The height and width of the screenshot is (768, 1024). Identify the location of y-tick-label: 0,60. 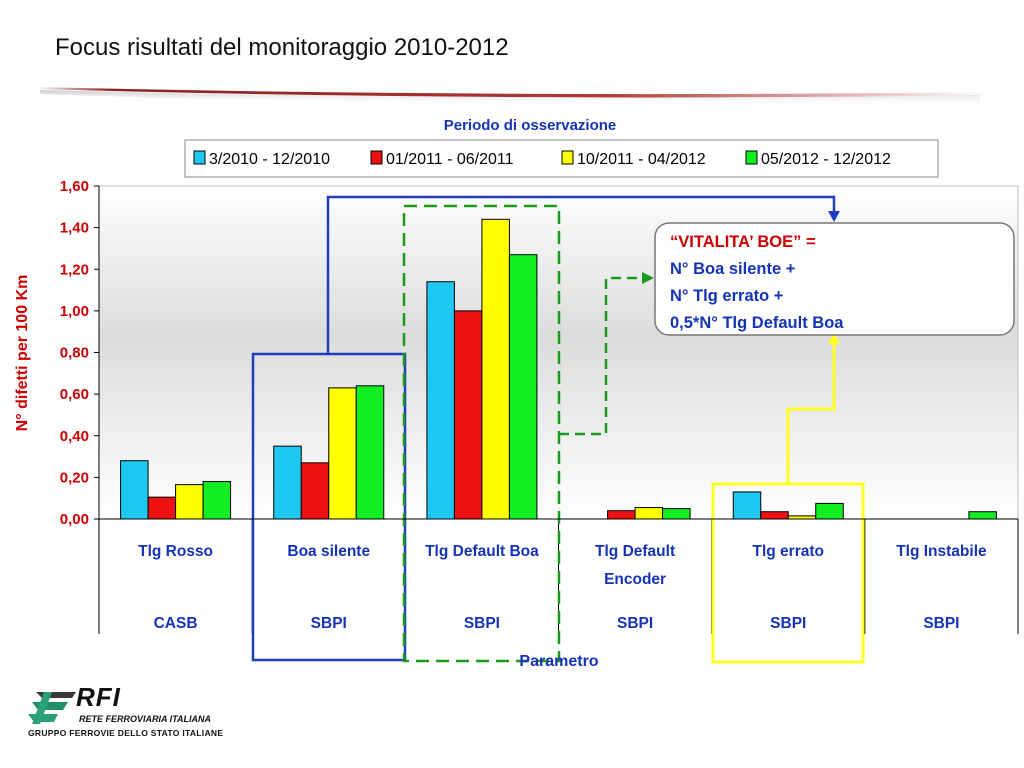
(74, 394).